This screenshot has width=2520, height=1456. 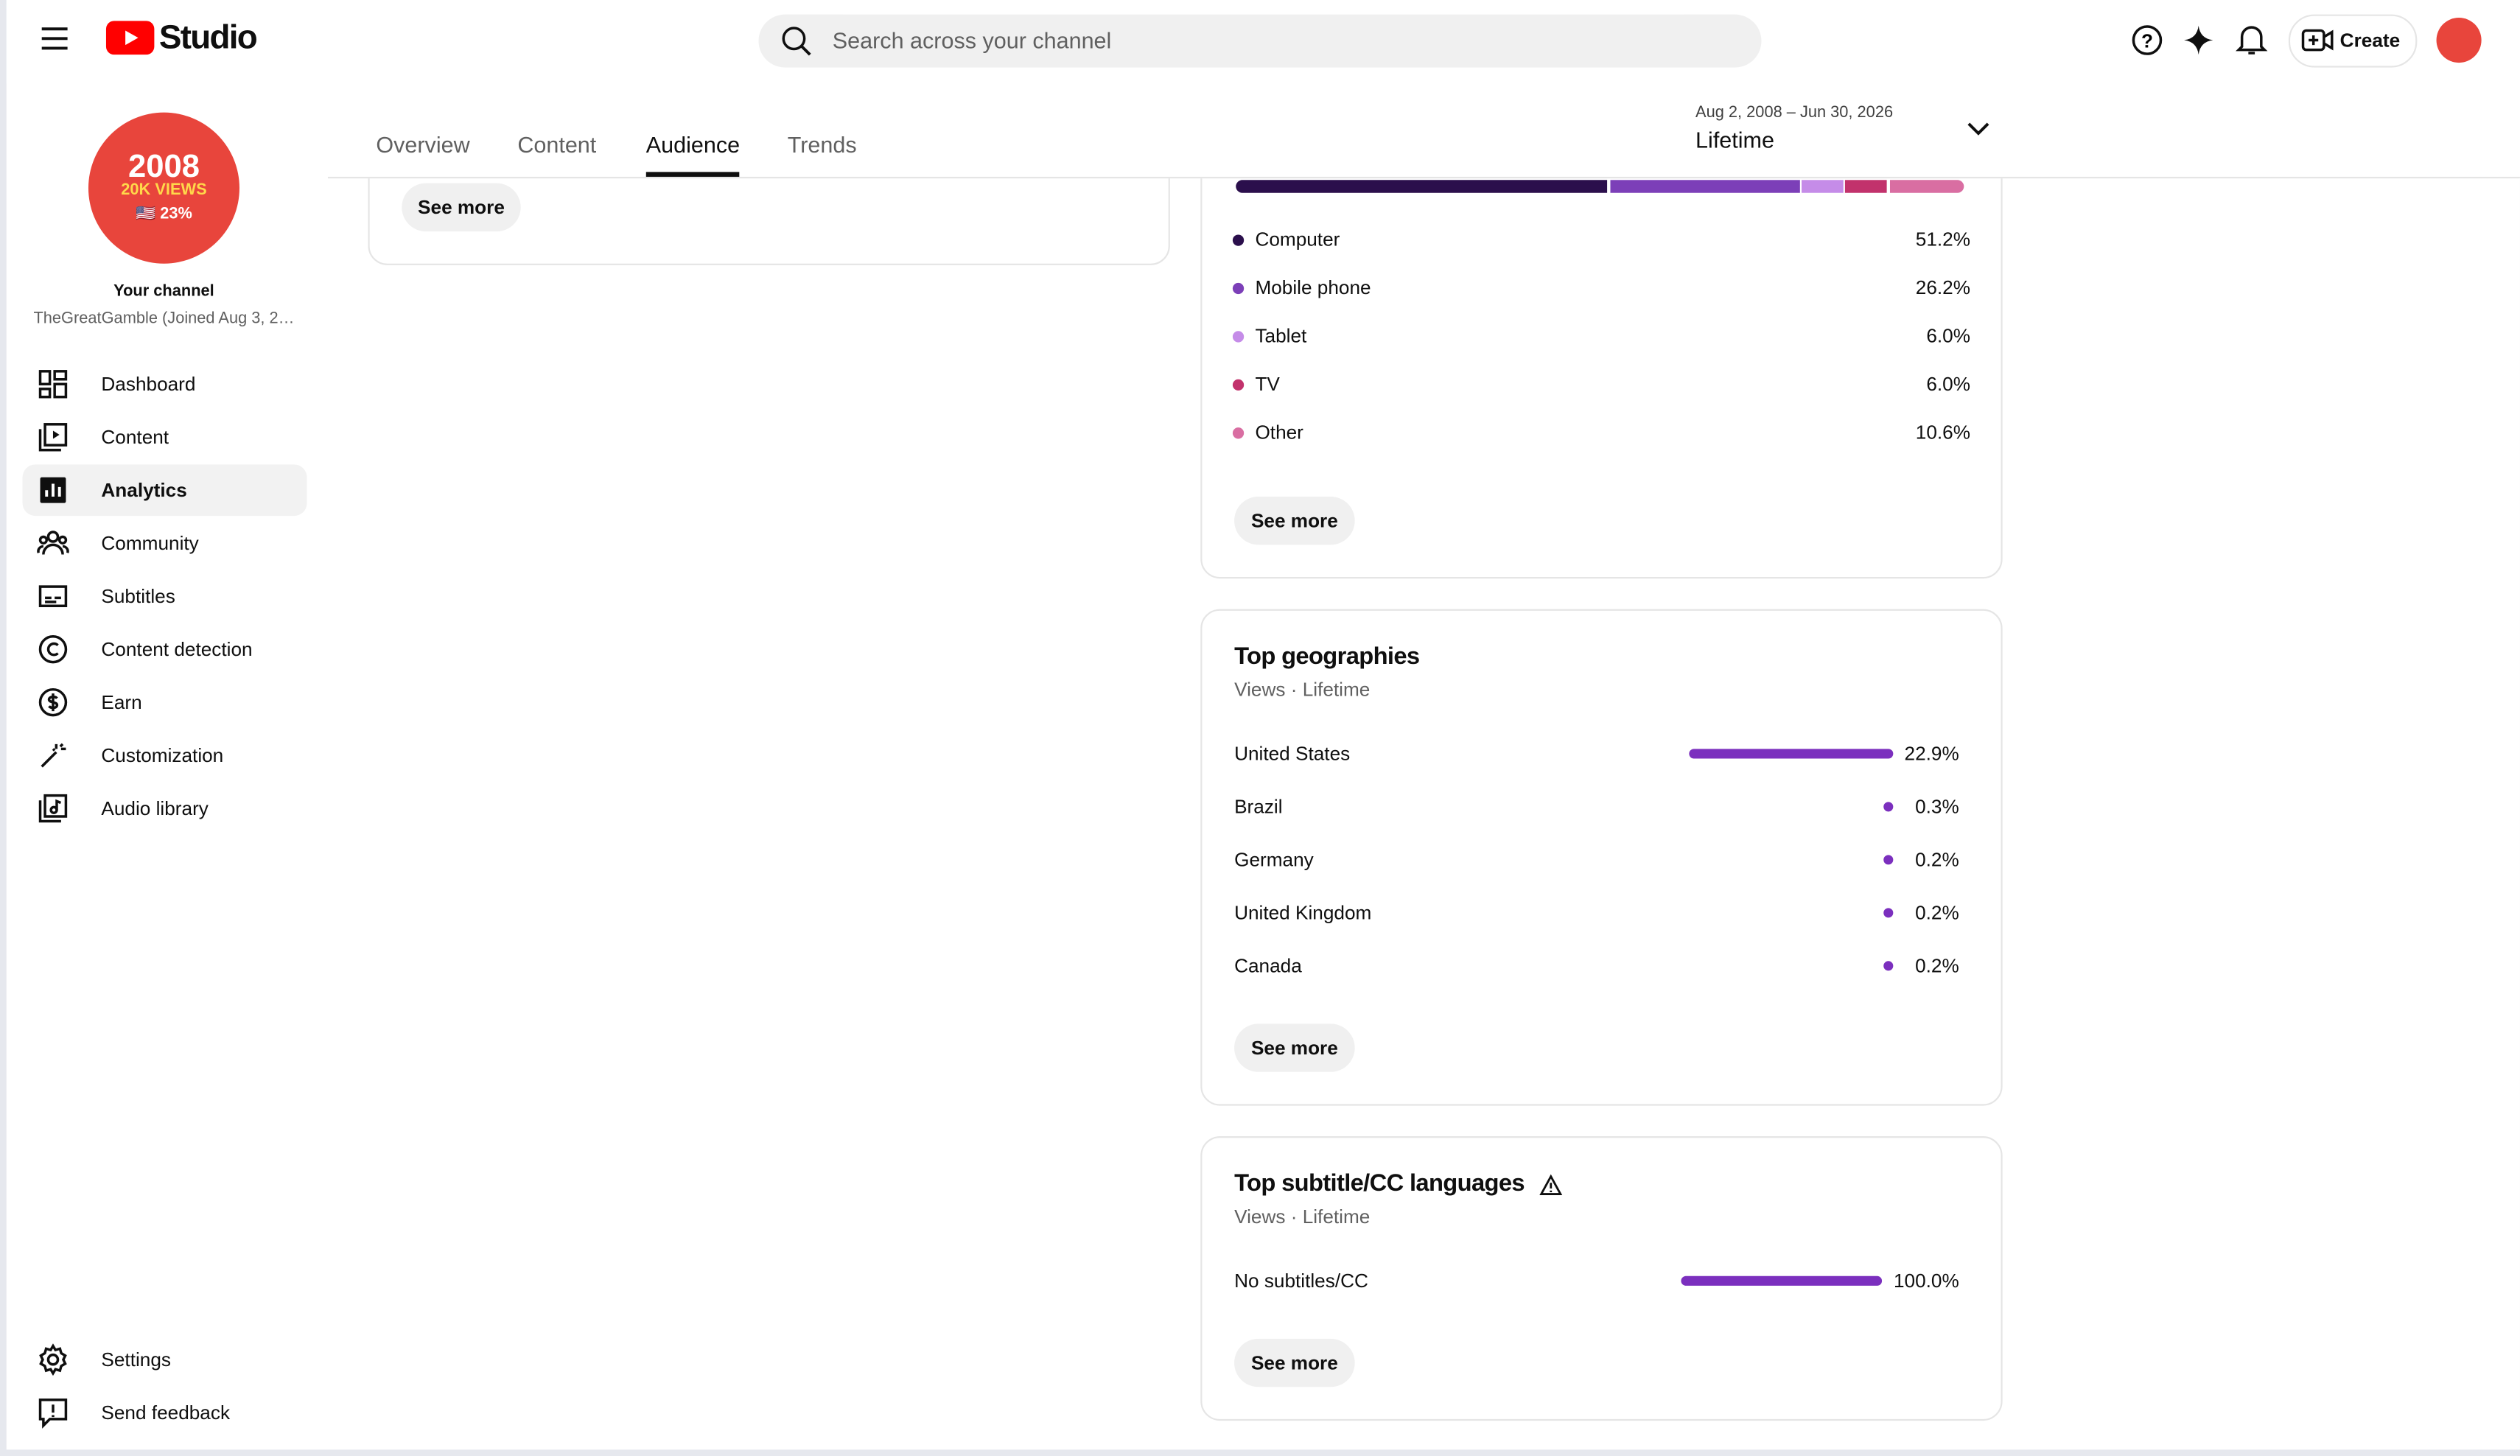 What do you see at coordinates (1550, 1184) in the screenshot?
I see `warning-icon` at bounding box center [1550, 1184].